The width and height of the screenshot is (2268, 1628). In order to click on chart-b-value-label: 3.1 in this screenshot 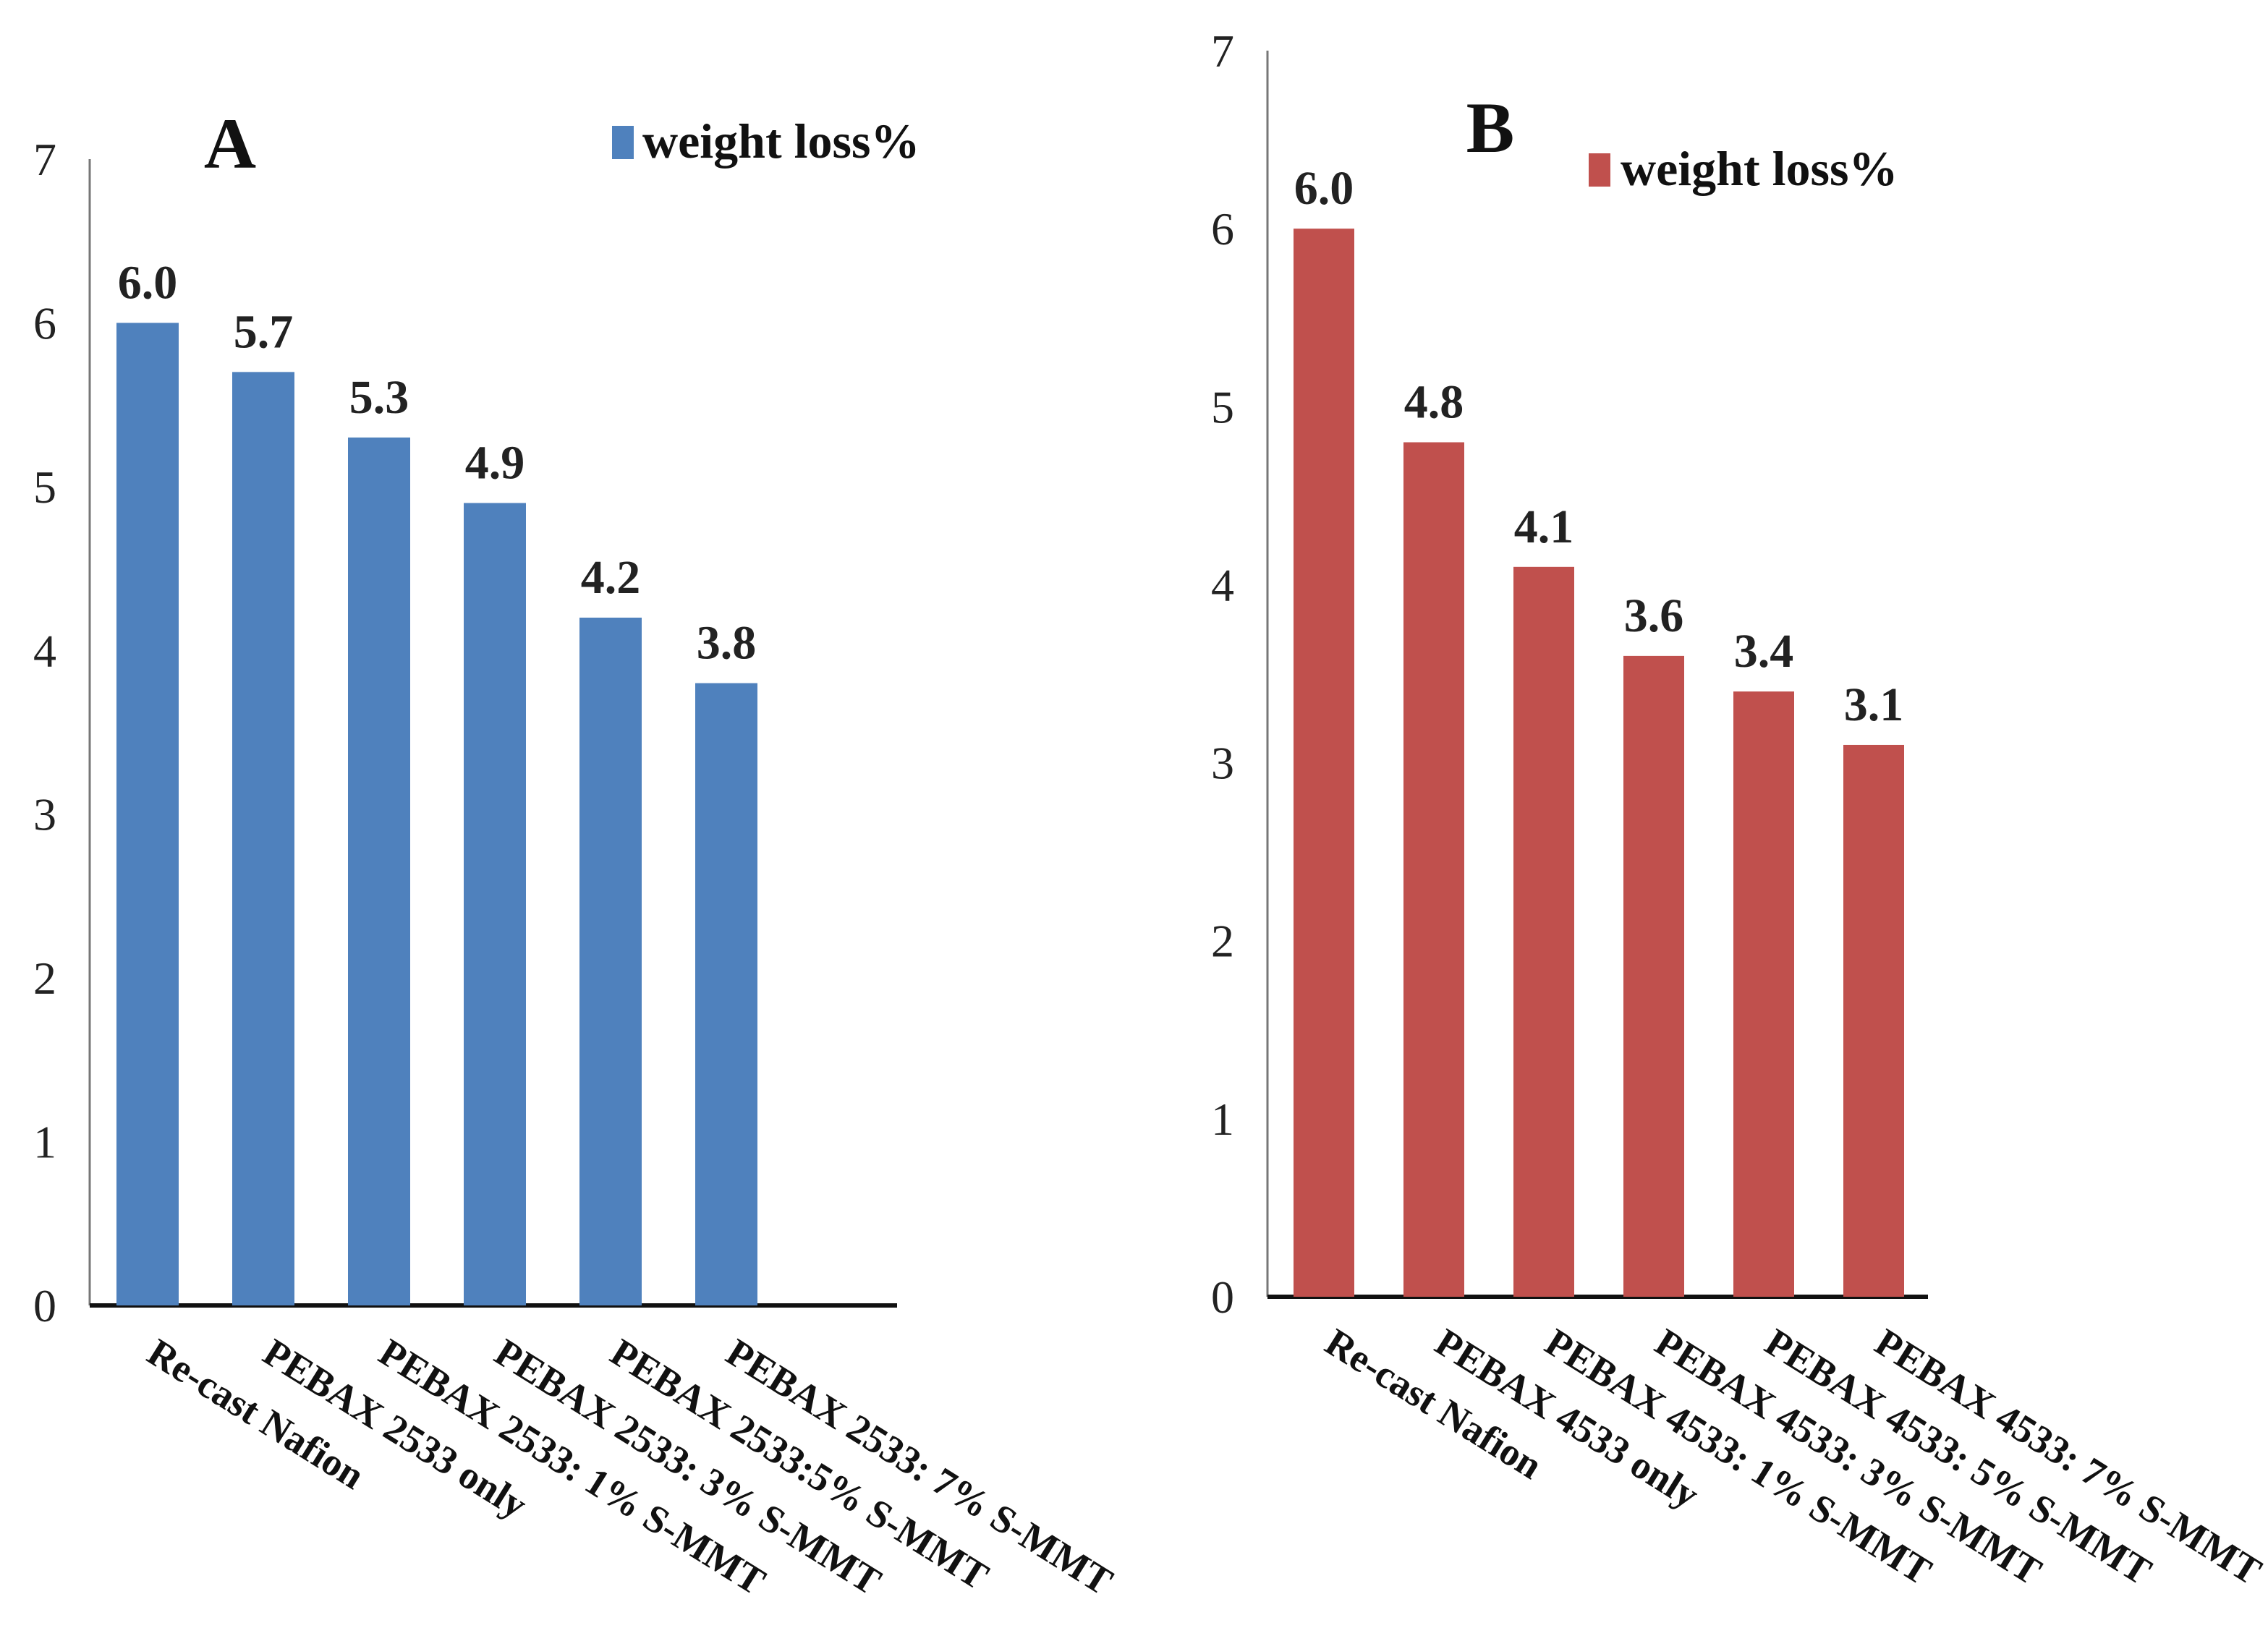, I will do `click(1874, 705)`.